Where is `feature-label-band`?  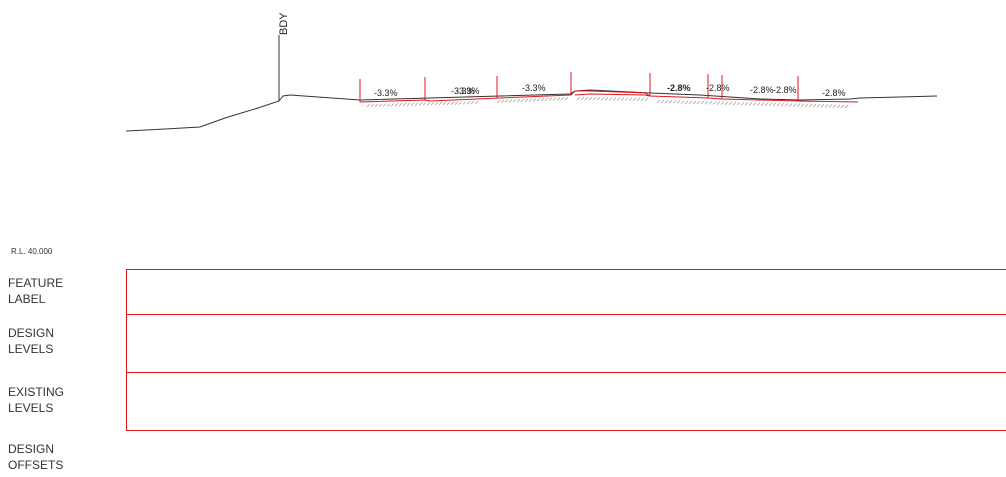
feature-label-band is located at coordinates (566, 292).